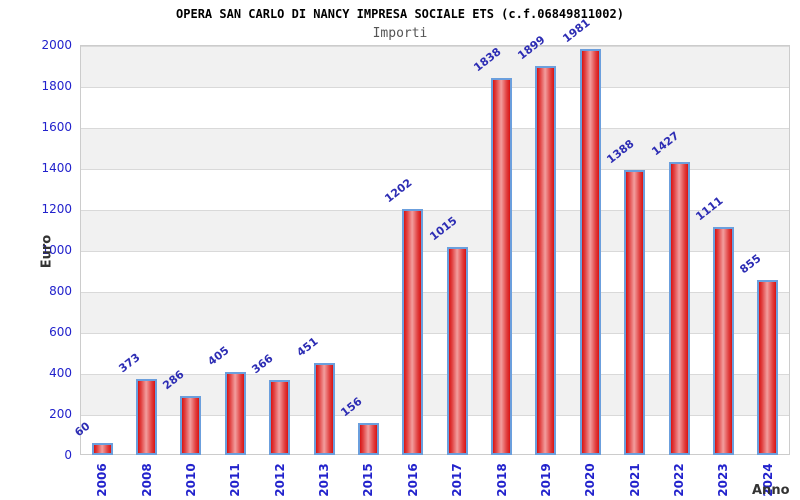 The image size is (800, 500). What do you see at coordinates (102, 480) in the screenshot?
I see `x-tick-label: 2006` at bounding box center [102, 480].